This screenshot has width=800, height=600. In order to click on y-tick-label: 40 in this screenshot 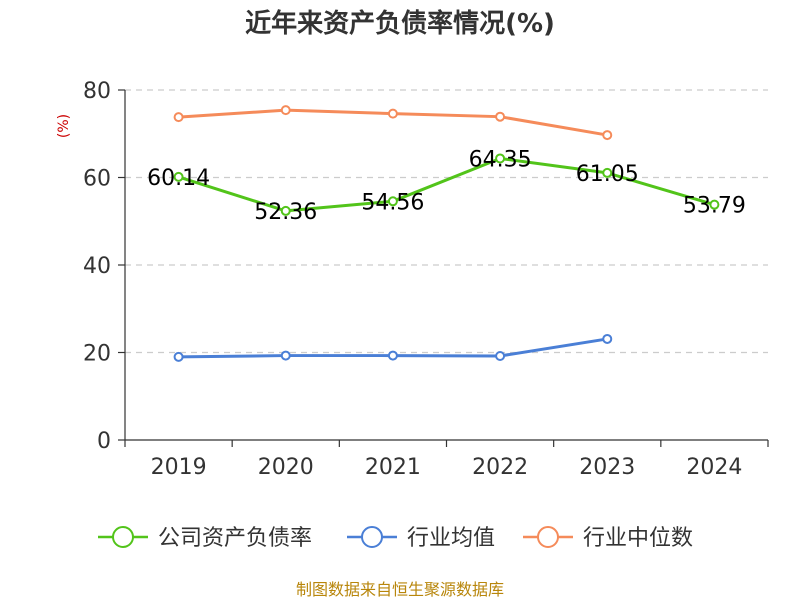, I will do `click(97, 266)`.